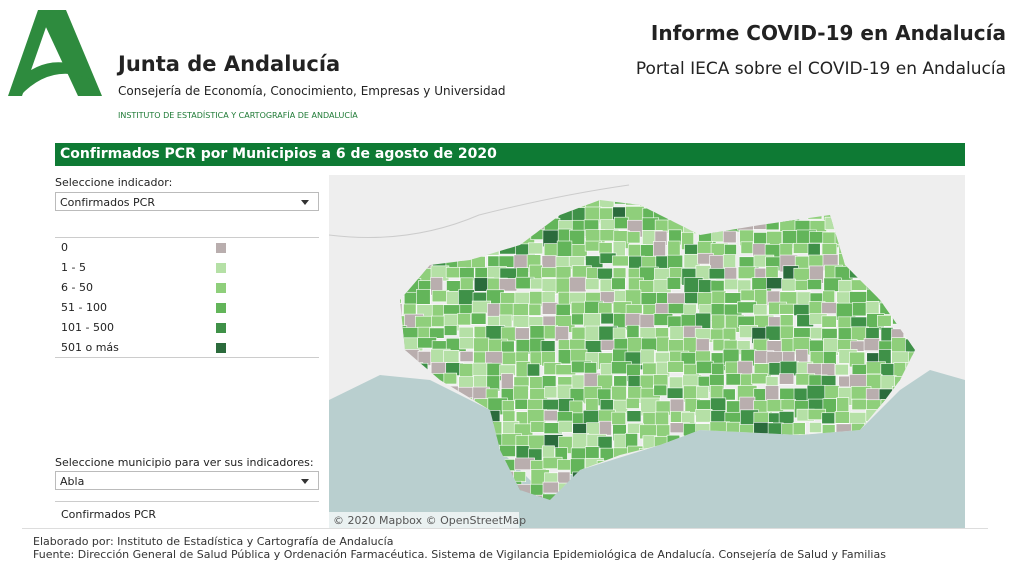 Image resolution: width=1024 pixels, height=580 pixels. What do you see at coordinates (90, 347) in the screenshot?
I see `legend-label: 501 o más` at bounding box center [90, 347].